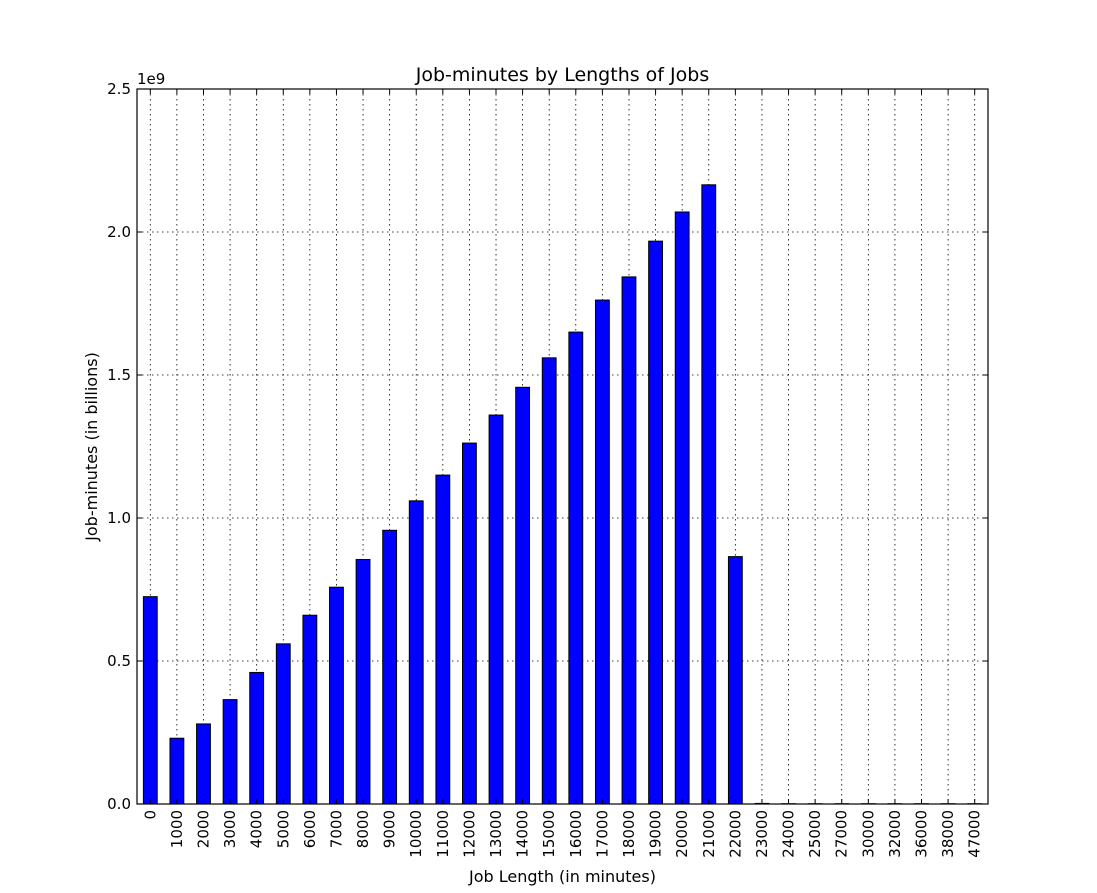 Image resolution: width=1097 pixels, height=893 pixels. I want to click on x-tick-label: 20000, so click(682, 834).